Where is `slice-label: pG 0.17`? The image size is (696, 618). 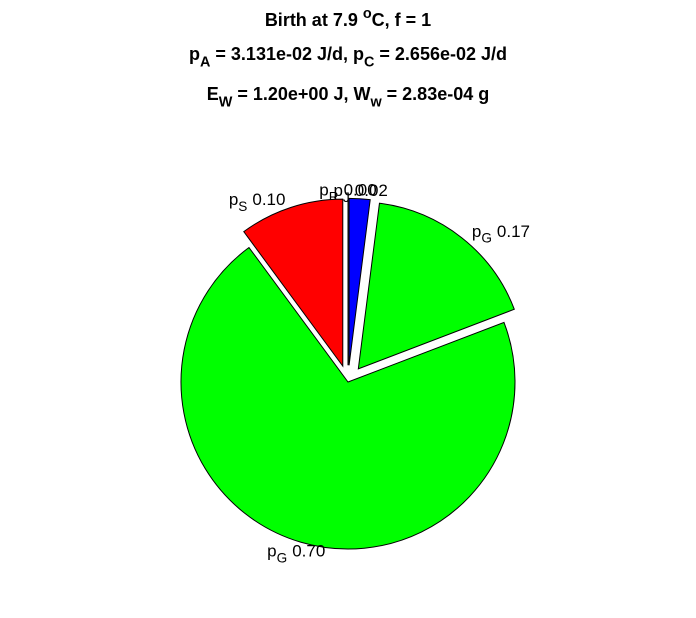
slice-label: pG 0.17 is located at coordinates (501, 234).